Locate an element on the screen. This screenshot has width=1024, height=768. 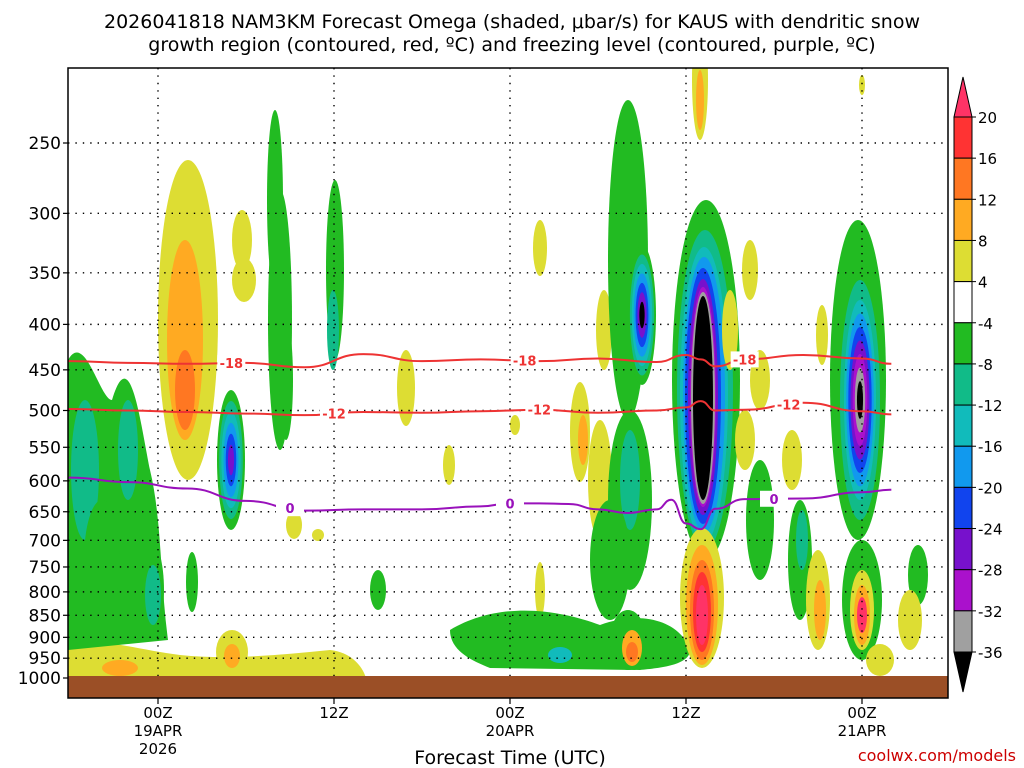
y-tick-label-400: 400 is located at coordinates (45, 325).